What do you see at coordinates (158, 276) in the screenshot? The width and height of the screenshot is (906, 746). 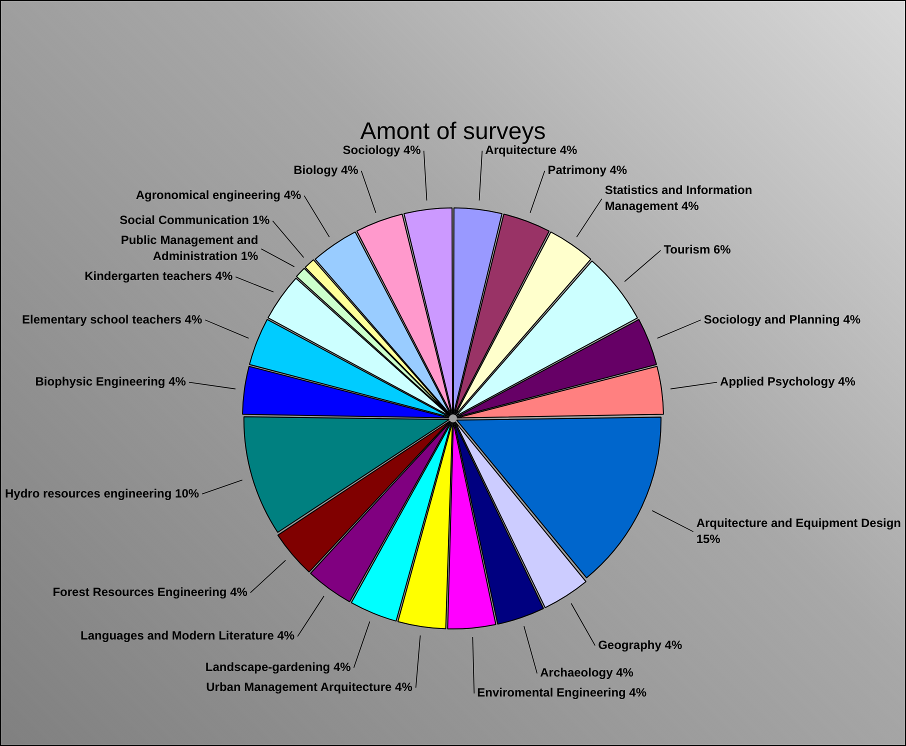 I see `slice-label: Kindergarten teachers 4%` at bounding box center [158, 276].